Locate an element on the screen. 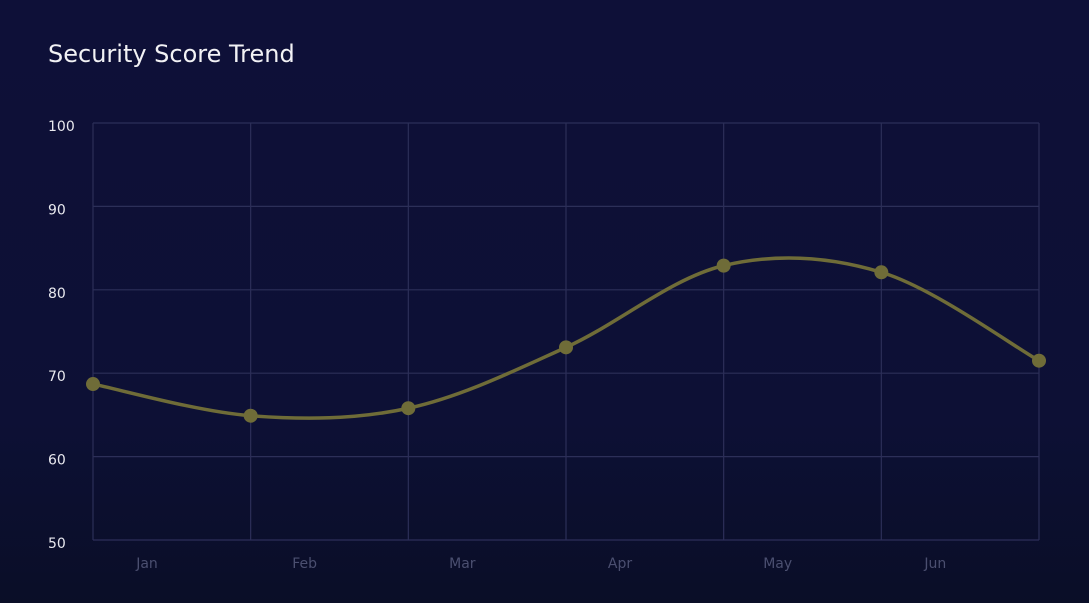  y-tick-label: 100 is located at coordinates (61, 127).